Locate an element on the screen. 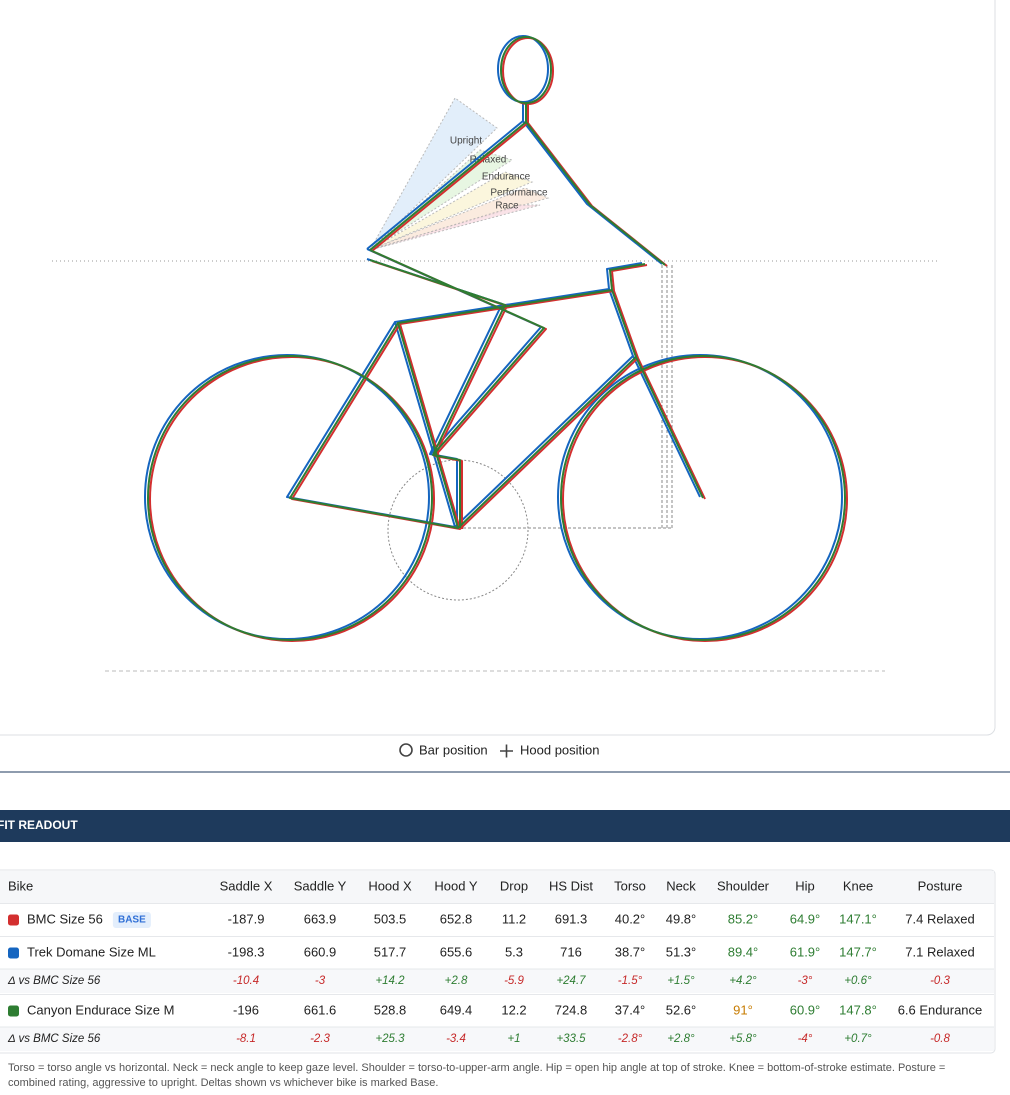 This screenshot has width=1010, height=1095. cell: -198.3 is located at coordinates (246, 951).